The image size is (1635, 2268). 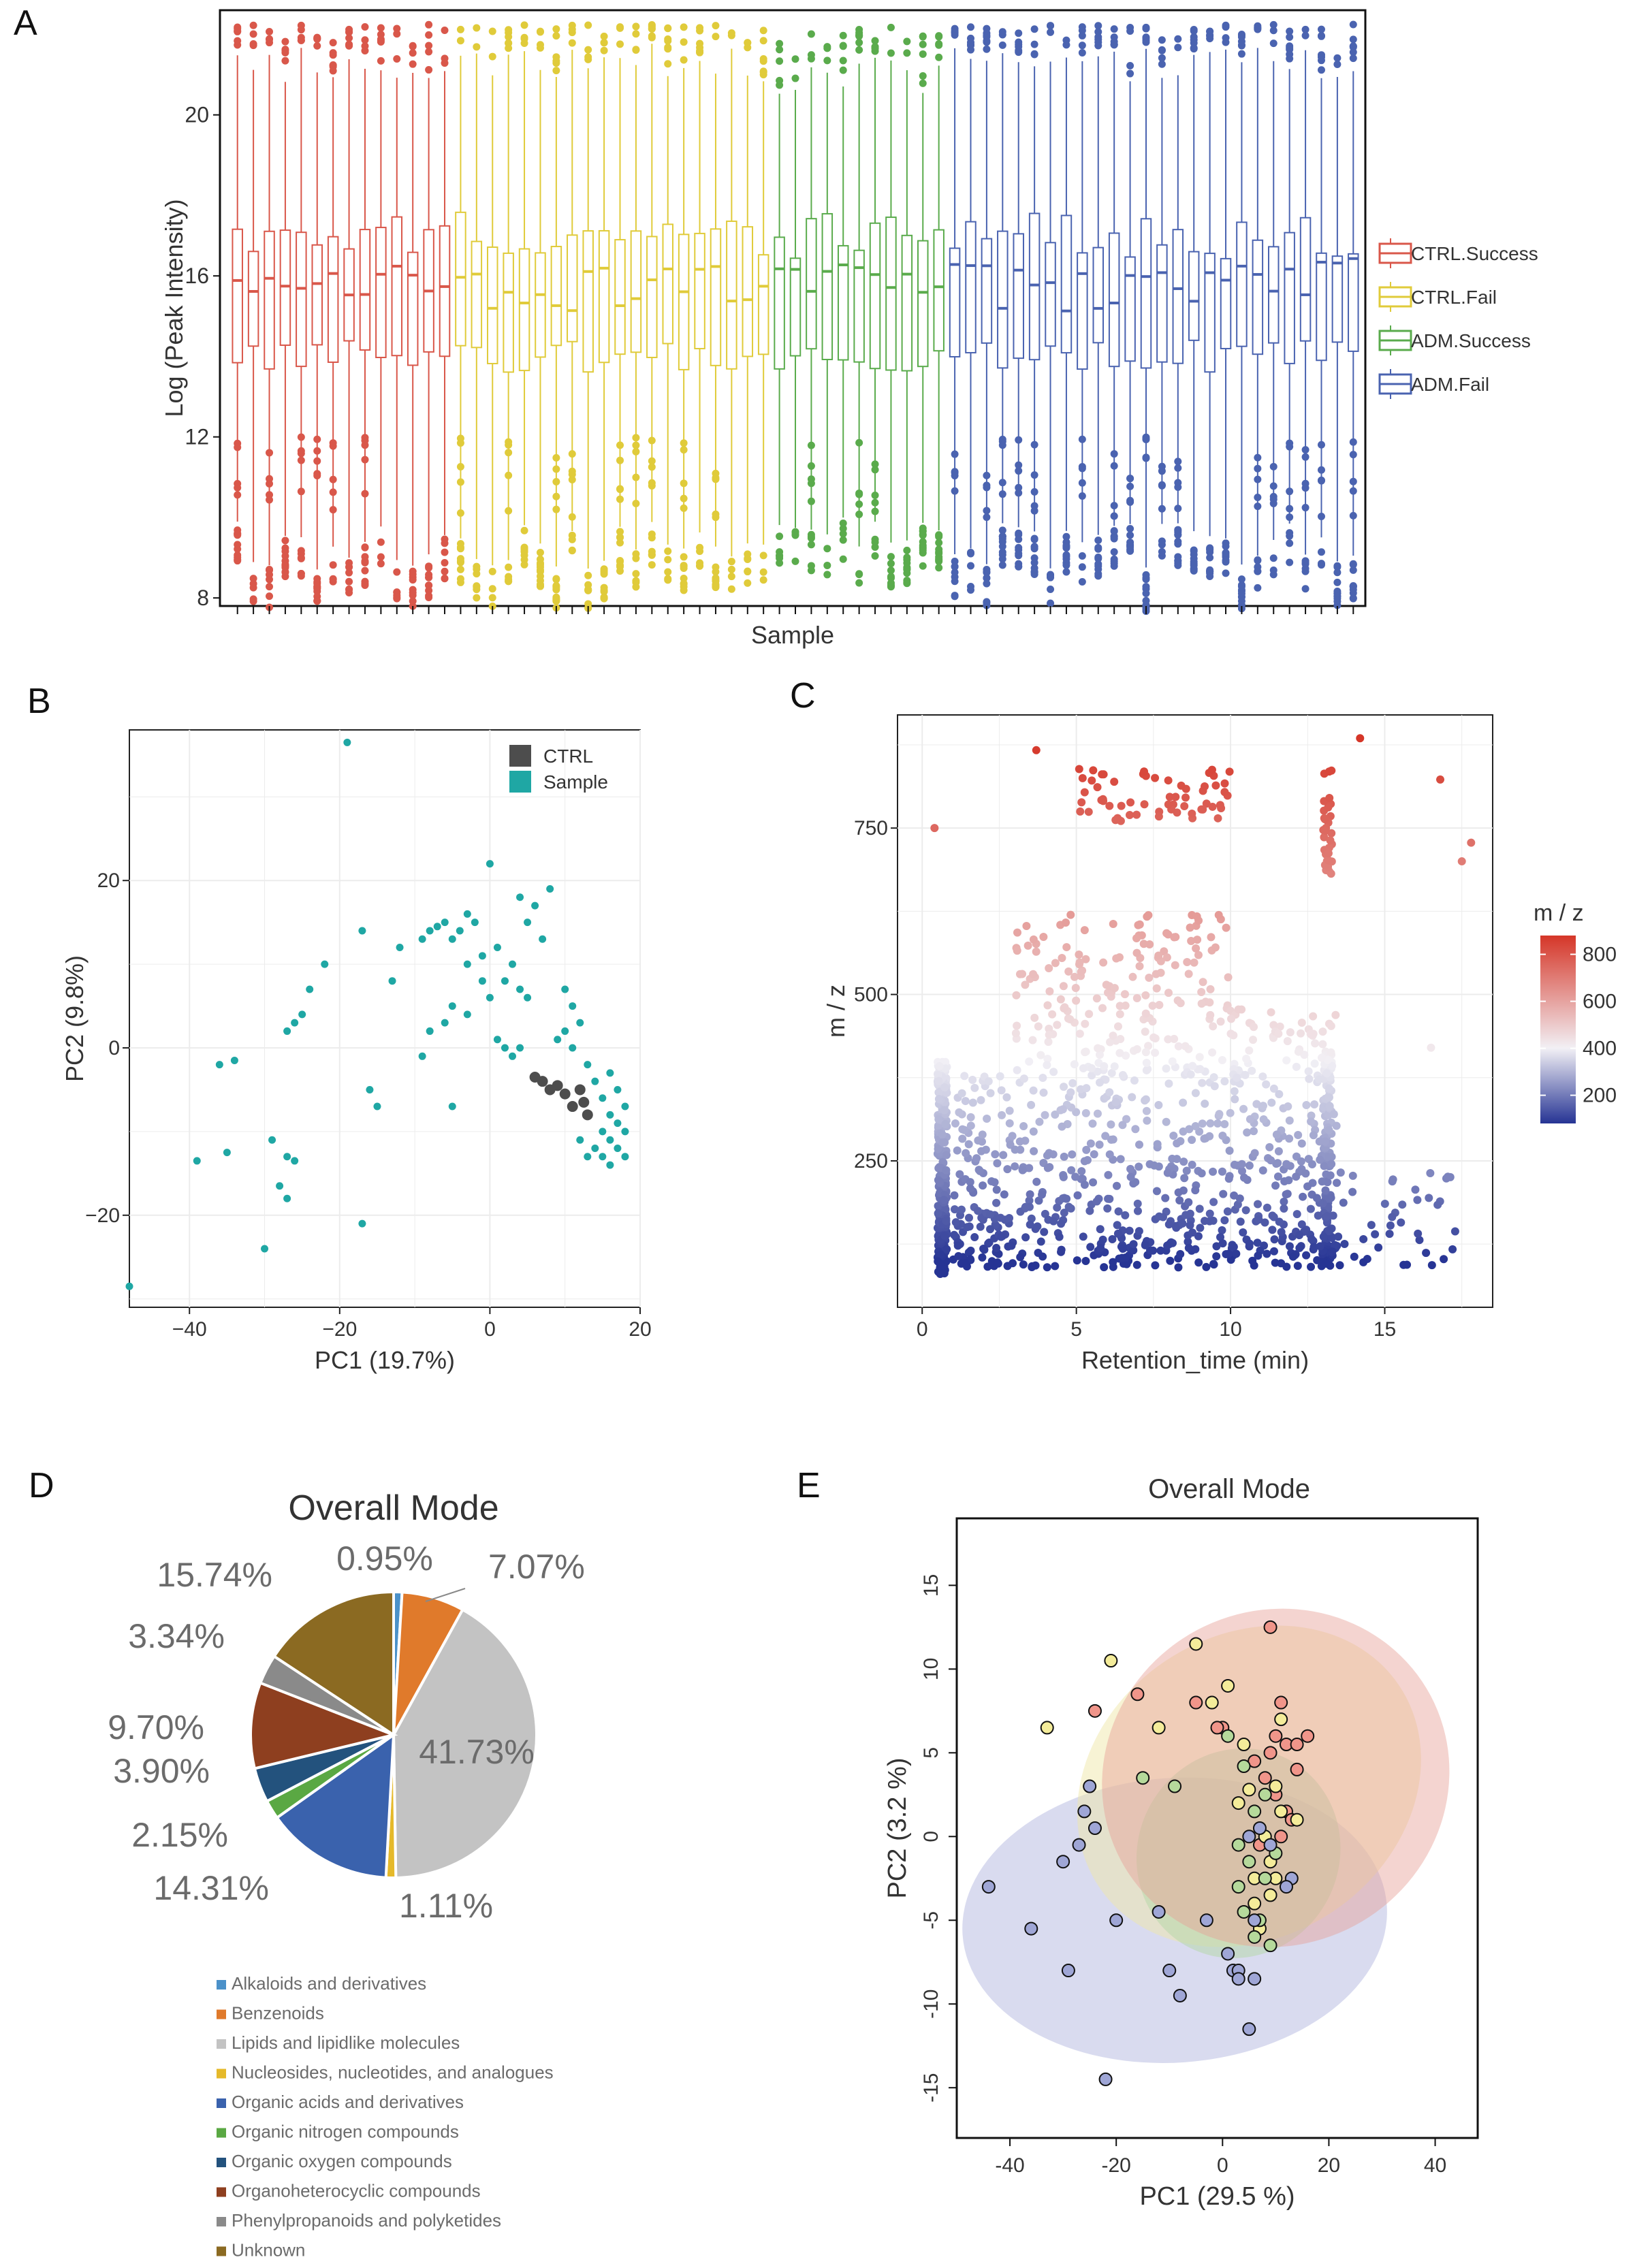 I want to click on legend-label: Lipids and lipidlike molecules, so click(x=346, y=2042).